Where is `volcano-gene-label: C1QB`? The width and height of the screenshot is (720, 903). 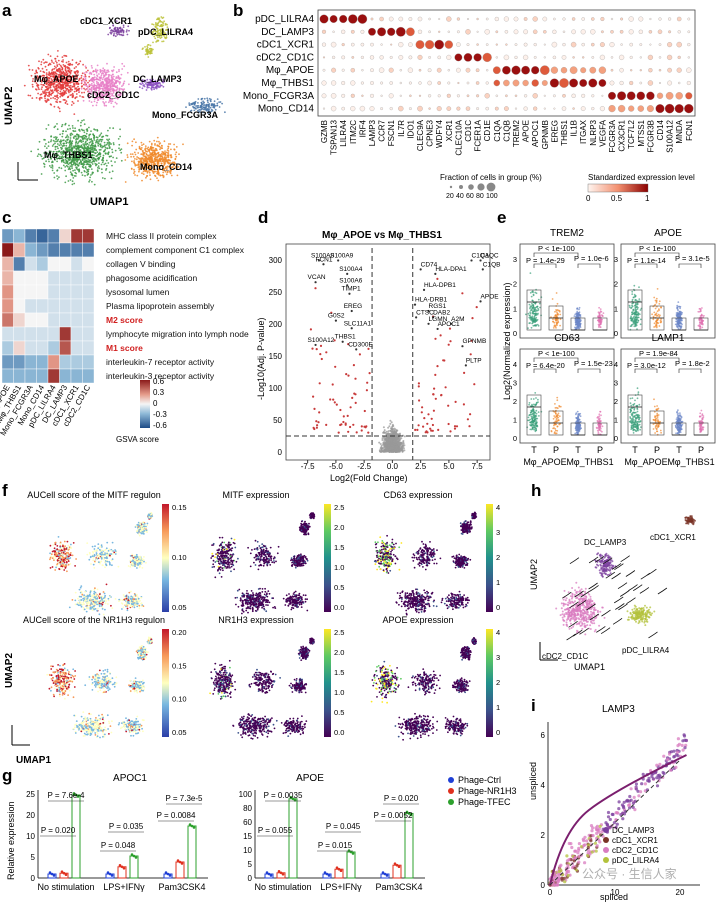 volcano-gene-label: C1QB is located at coordinates (492, 264).